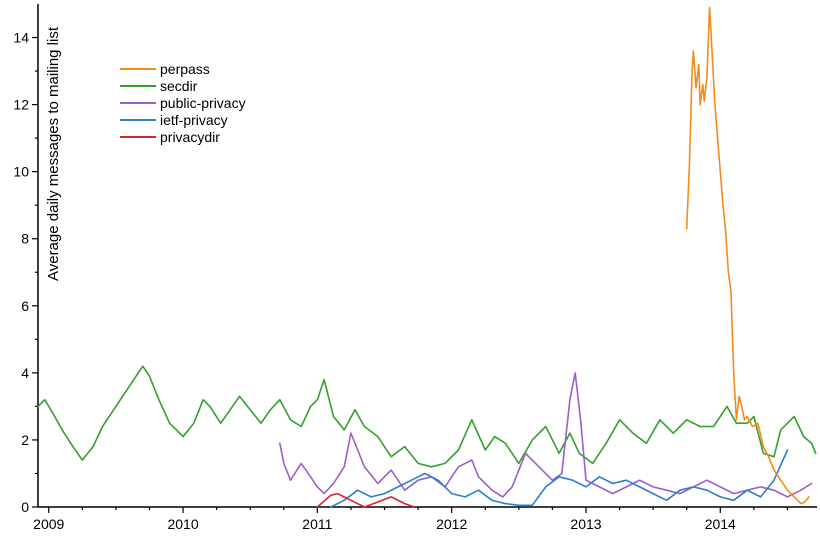 This screenshot has width=820, height=538. Describe the element at coordinates (747, 255) in the screenshot. I see `series-line-perpass` at that location.